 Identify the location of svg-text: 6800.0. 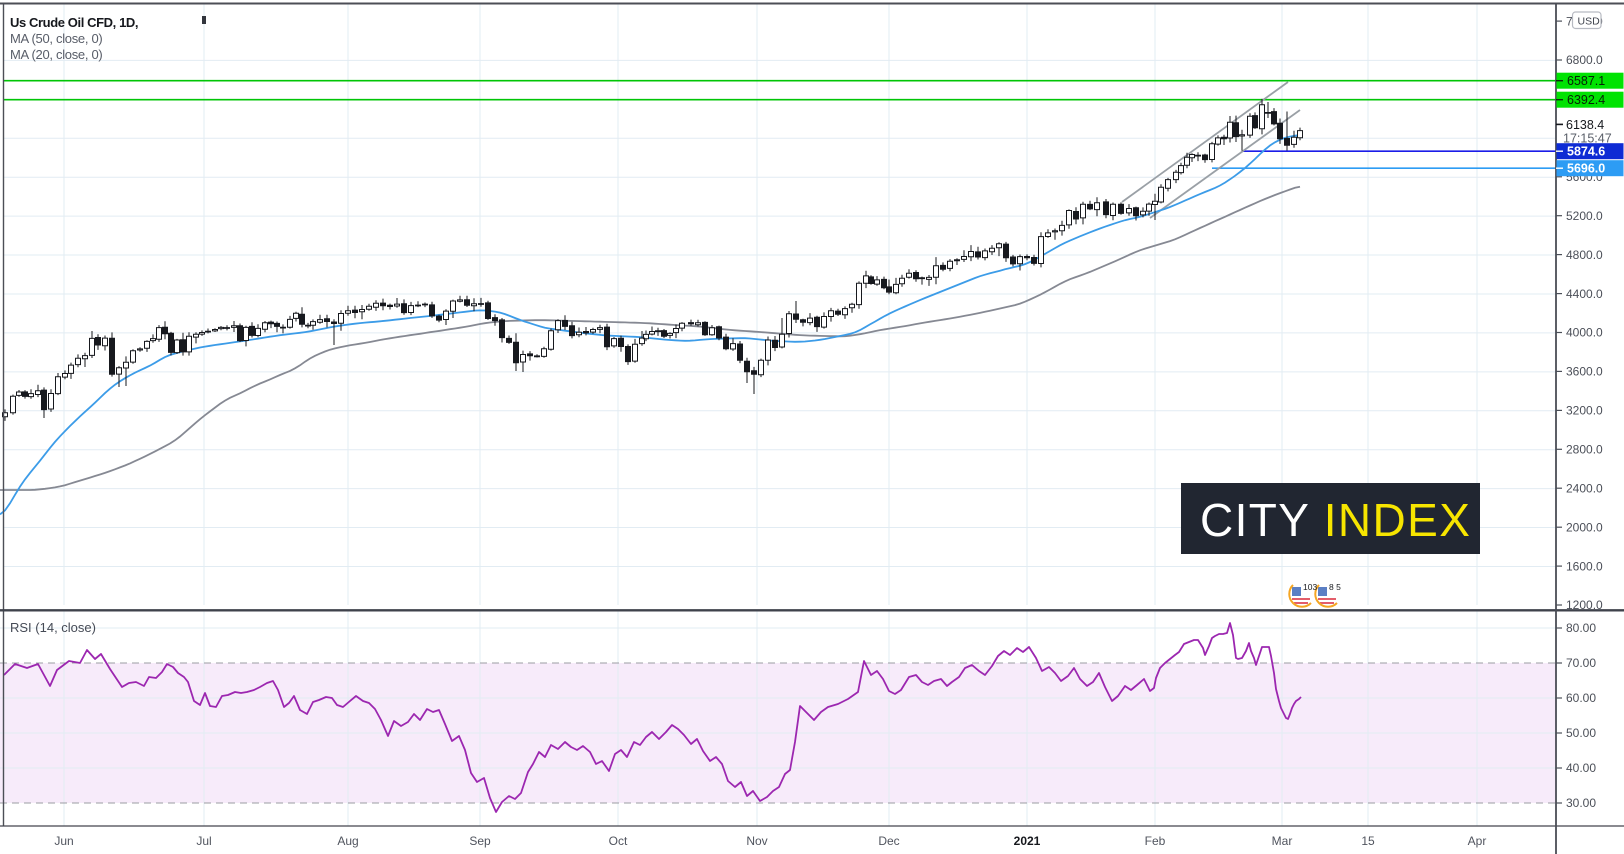
(1584, 60).